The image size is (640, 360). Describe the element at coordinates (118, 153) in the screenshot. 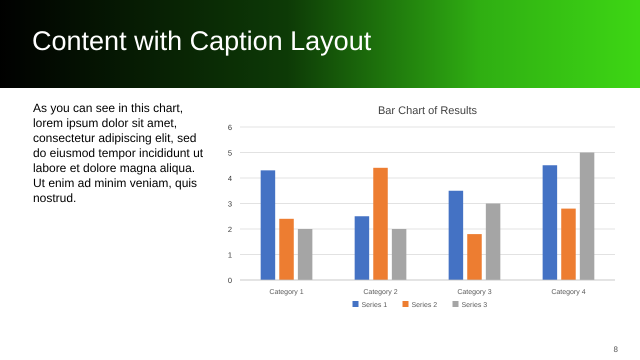

I see `text: As you can see in this chart, lorem ipsum dolor sit amet, consectetur adipiscing elit, sed do eiusmod tempor incididunt ut labore et dolore magna aliqua. Ut enim ad minim veniam, quis nostrud.` at that location.